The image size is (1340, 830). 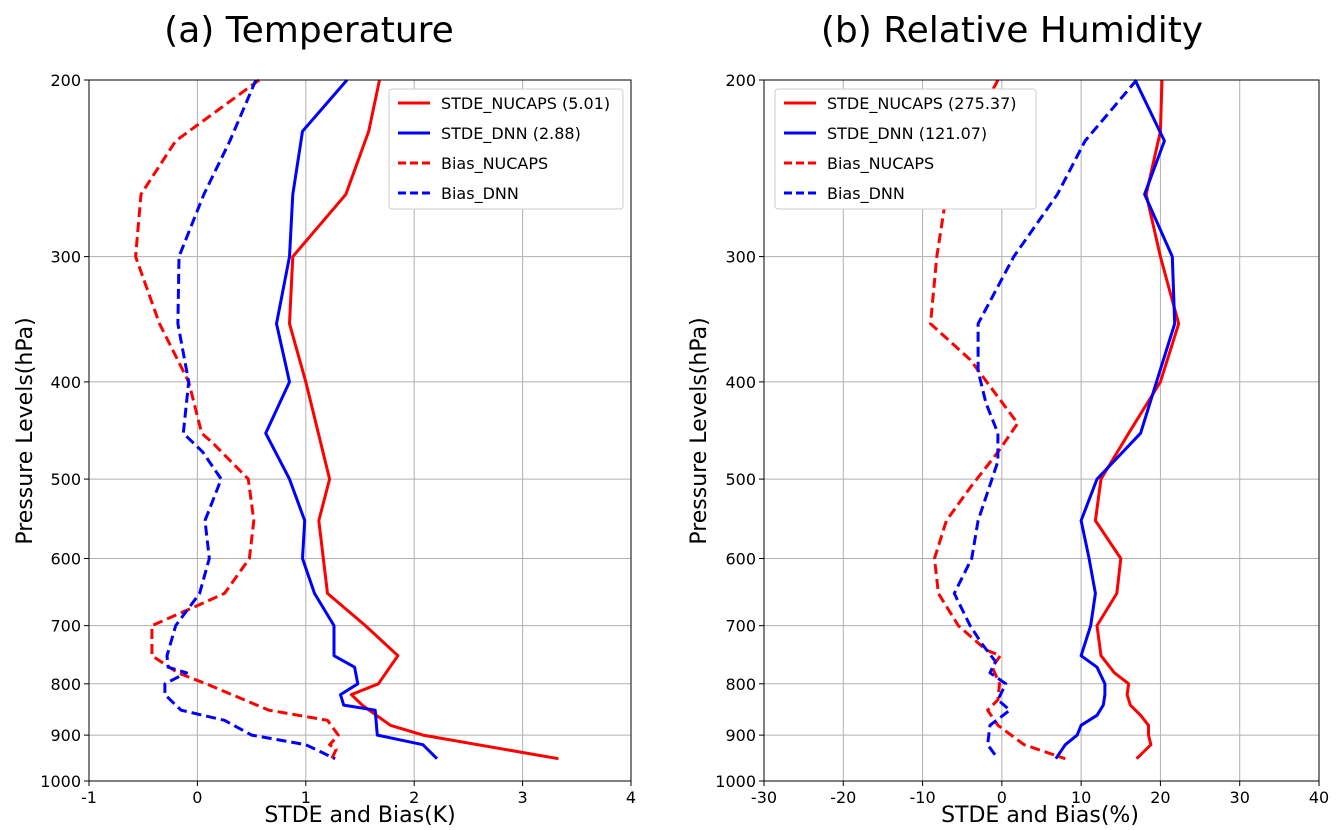 I want to click on x-tick-label: 20, so click(x=1160, y=797).